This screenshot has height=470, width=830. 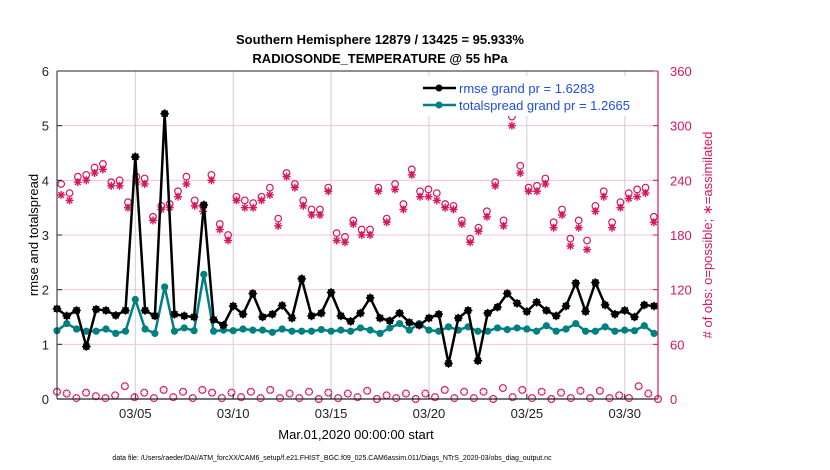 I want to click on y-tick-label-right: 180, so click(x=681, y=235).